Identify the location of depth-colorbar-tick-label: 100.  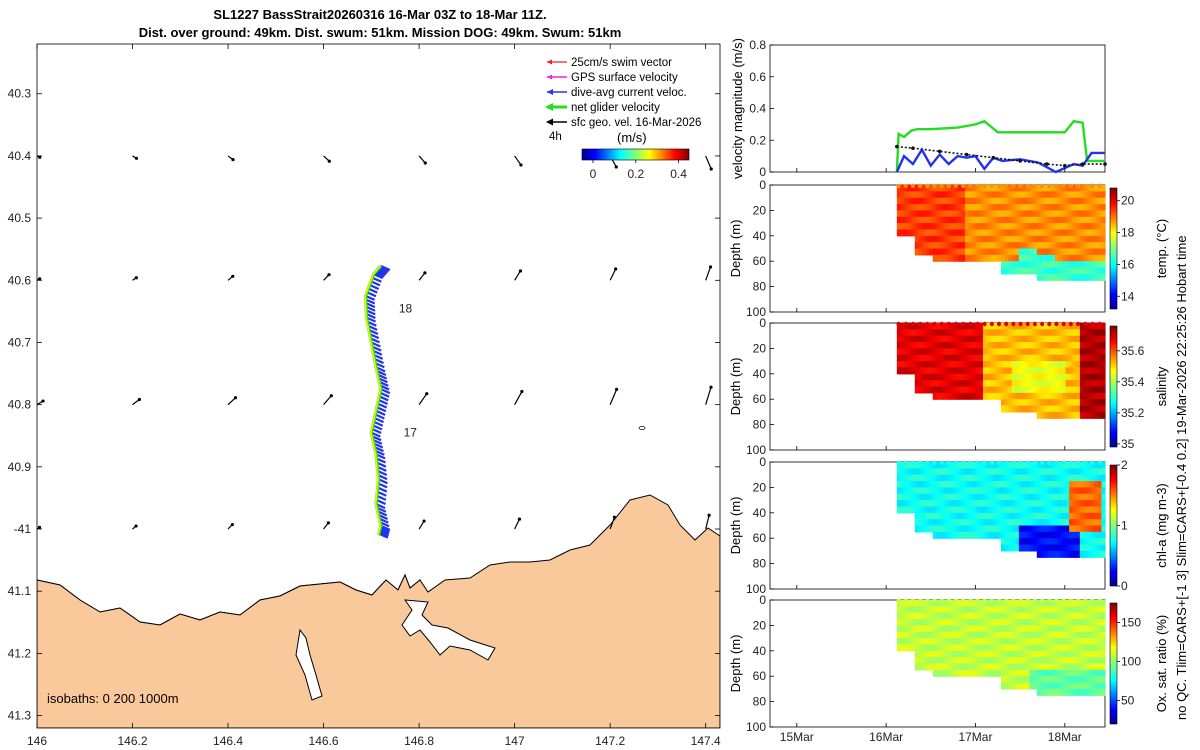
(1131, 662).